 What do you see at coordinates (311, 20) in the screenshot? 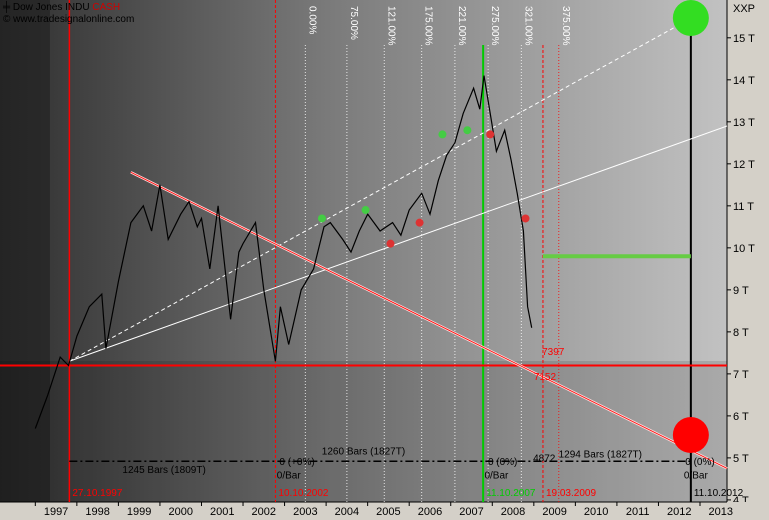
I see `percent-label: 0.00%` at bounding box center [311, 20].